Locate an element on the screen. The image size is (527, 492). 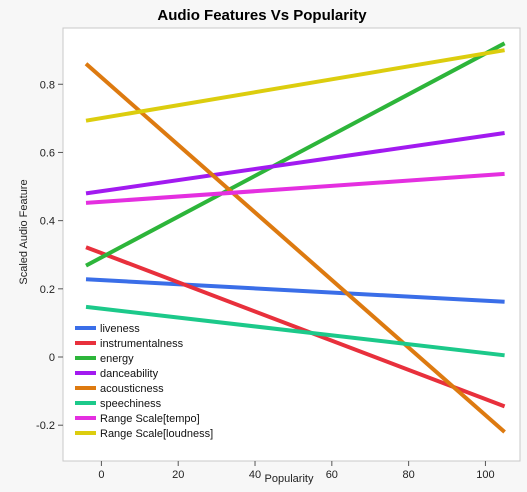
chart-title: Audio Features Vs Popularity is located at coordinates (262, 15).